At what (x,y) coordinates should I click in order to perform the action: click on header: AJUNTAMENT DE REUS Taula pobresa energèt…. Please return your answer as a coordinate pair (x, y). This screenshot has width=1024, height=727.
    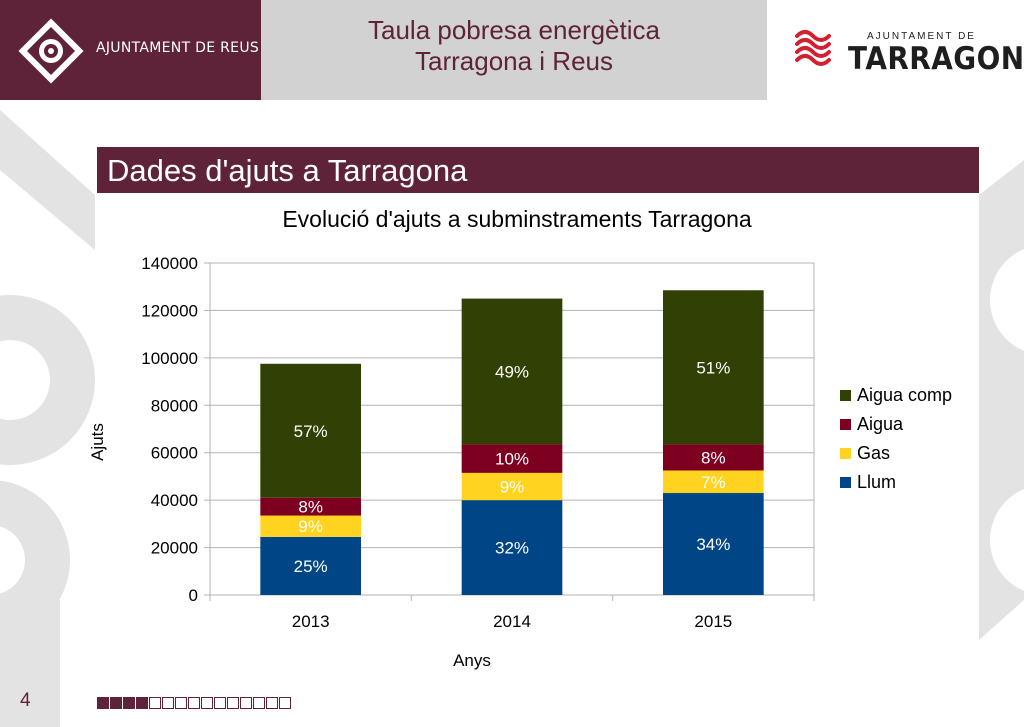
    Looking at the image, I should click on (512, 50).